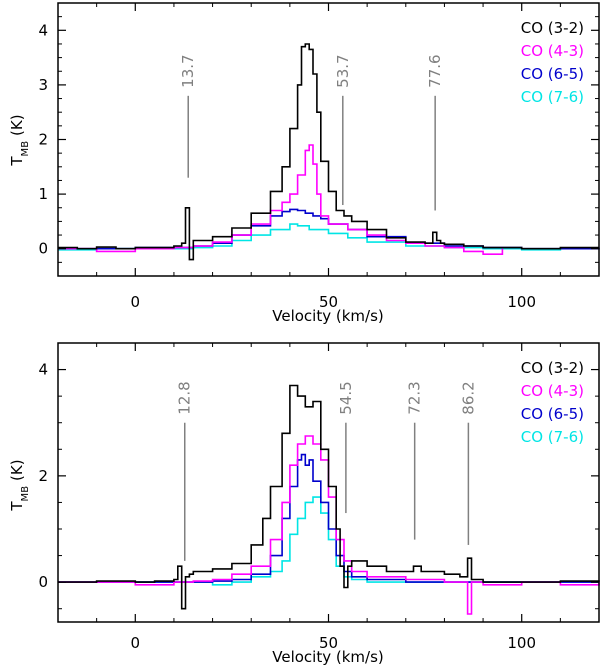 Image resolution: width=600 pixels, height=667 pixels. Describe the element at coordinates (346, 397) in the screenshot. I see `annotation-label: 54.5` at that location.